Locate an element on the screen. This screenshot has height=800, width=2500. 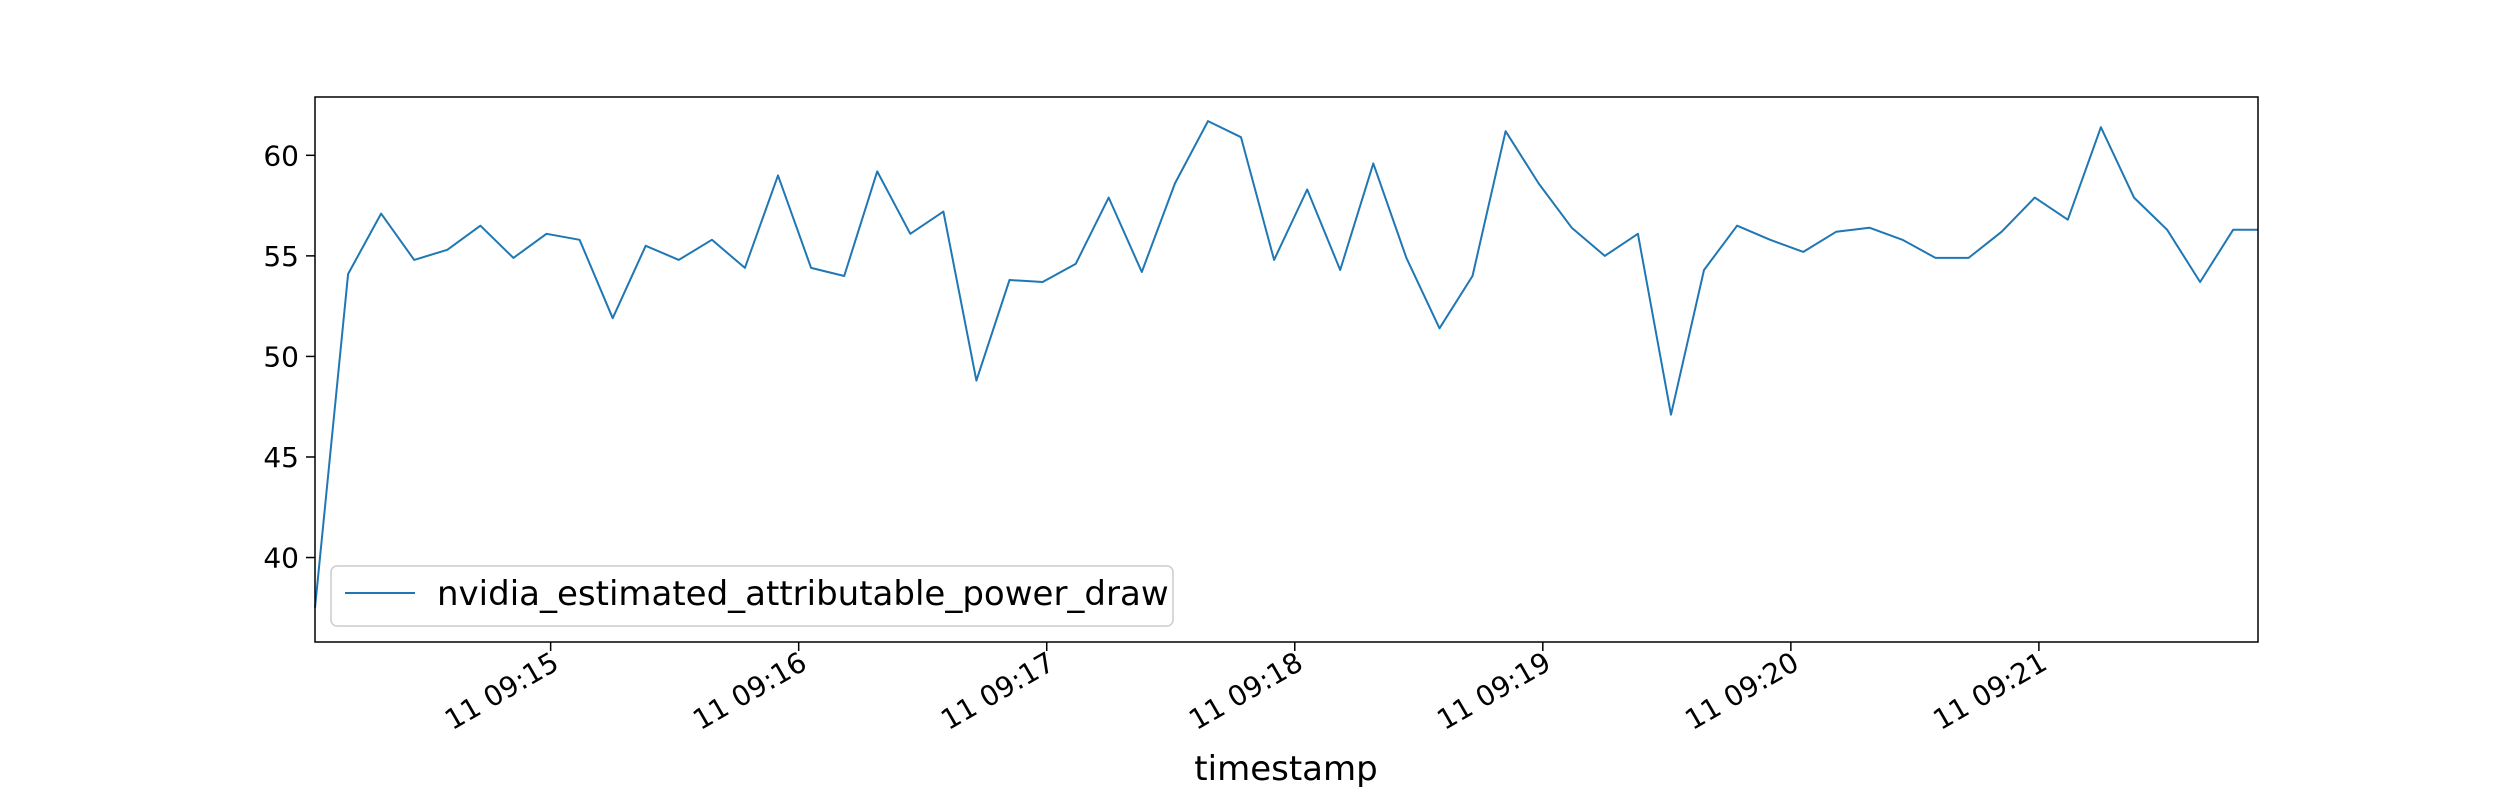
legend-box is located at coordinates (752, 596).